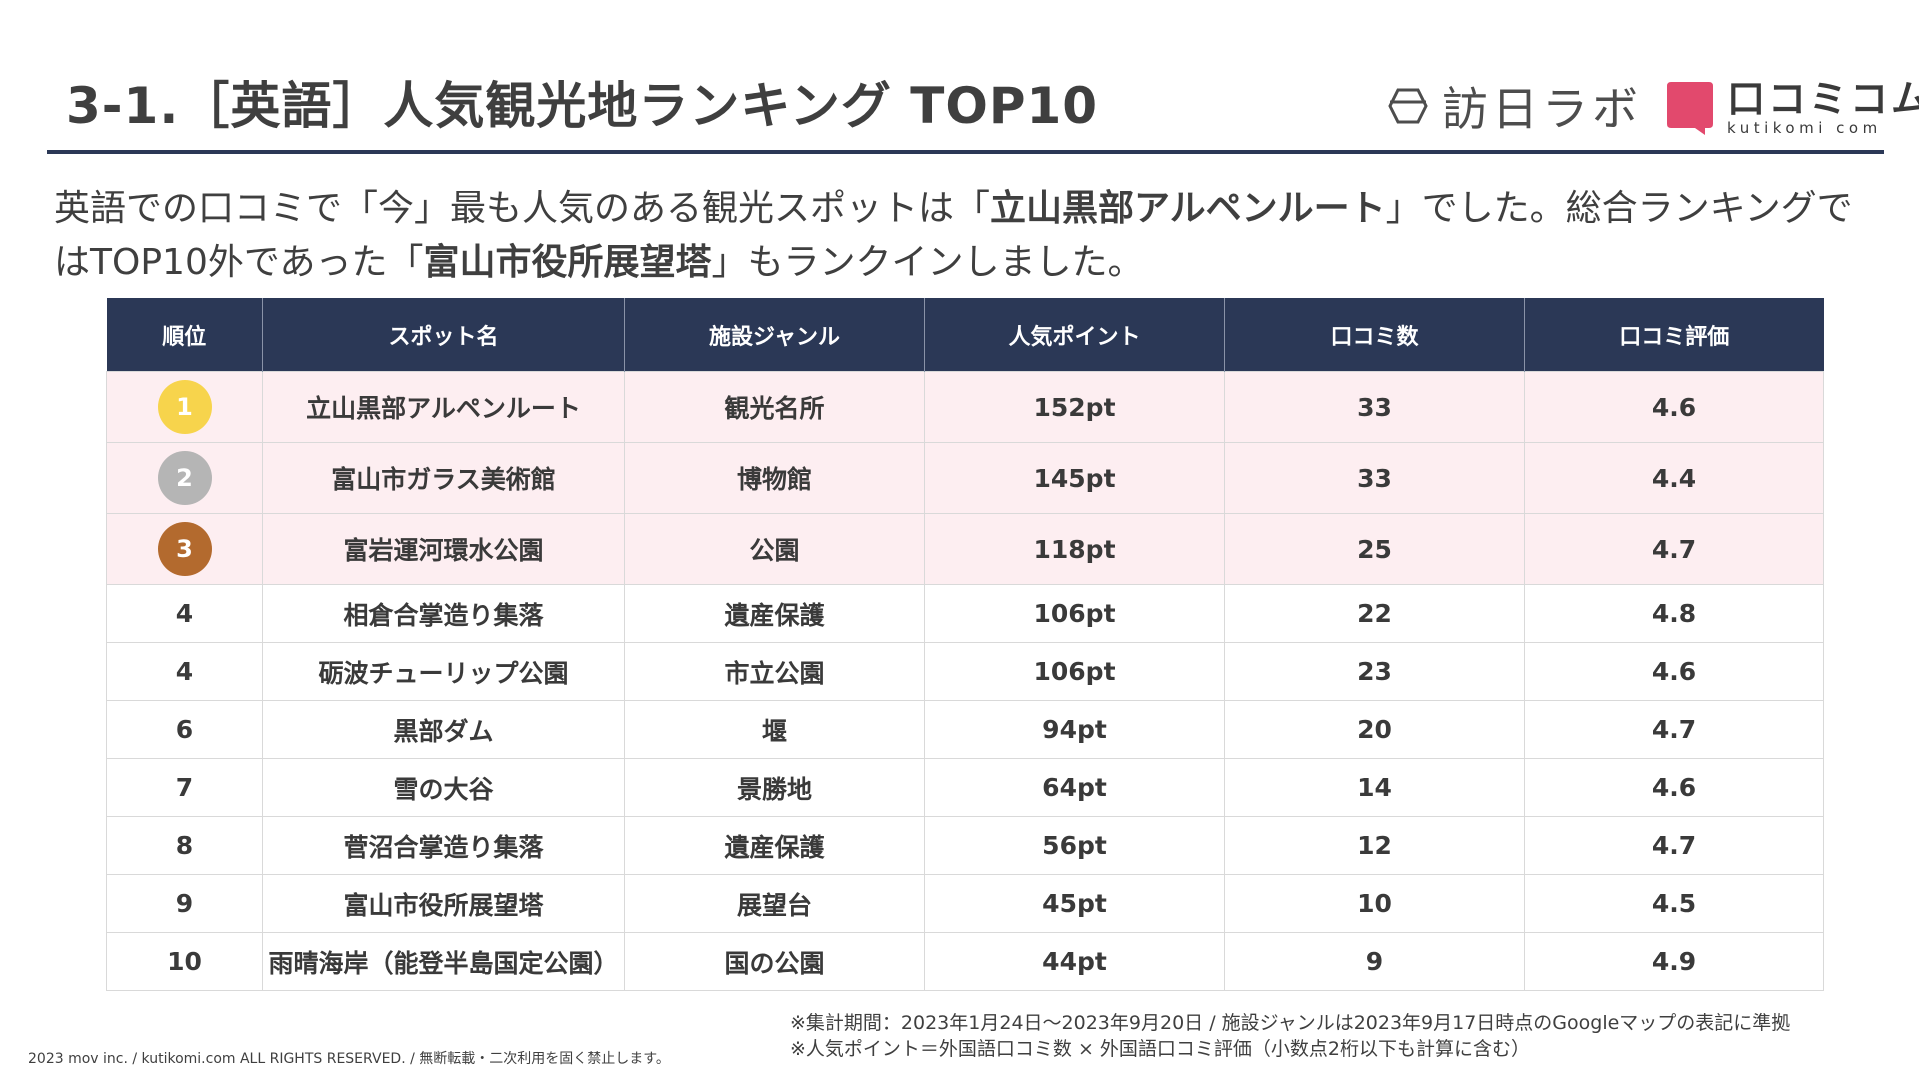  Describe the element at coordinates (774, 961) in the screenshot. I see `genre-cell: 国の公園` at that location.